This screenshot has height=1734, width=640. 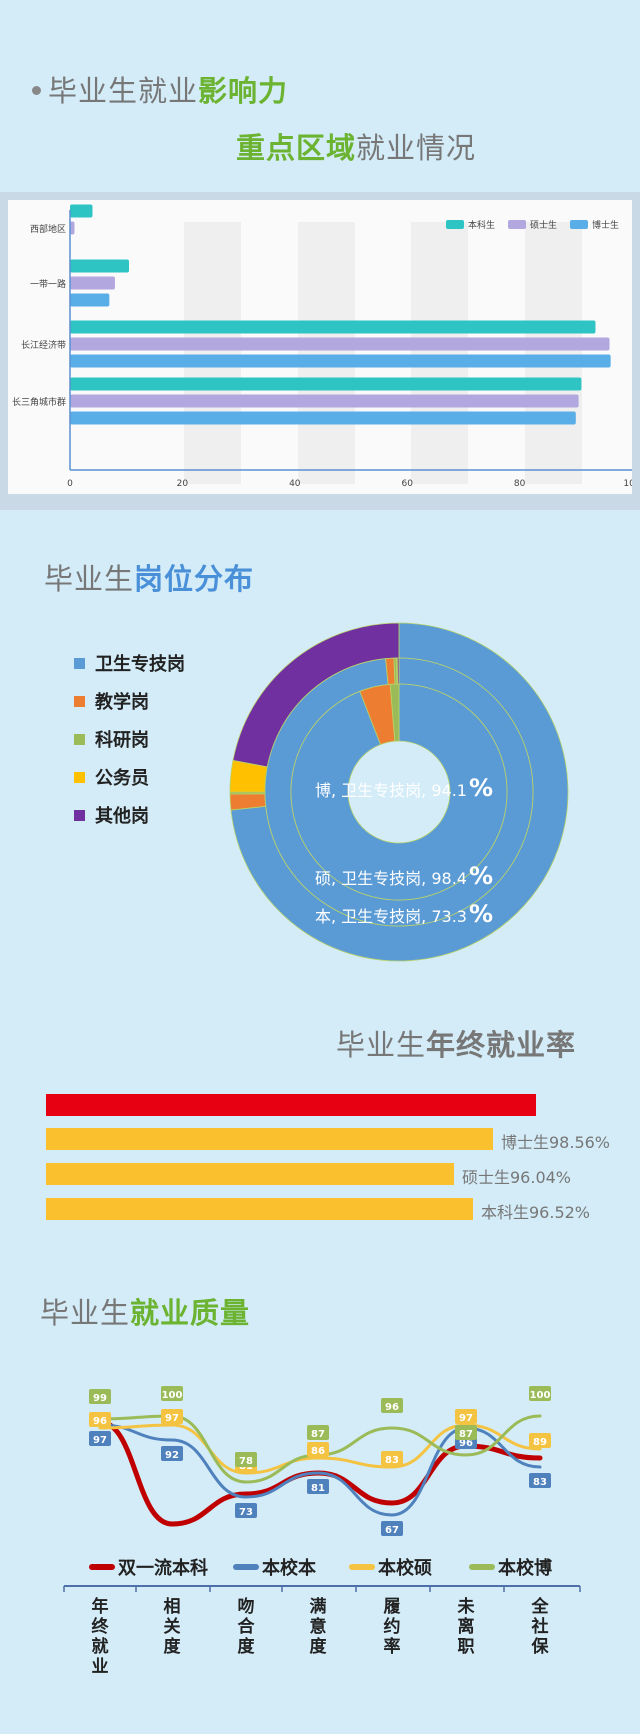 I want to click on rate-bar-label: 硕士生96.04%, so click(x=517, y=1177).